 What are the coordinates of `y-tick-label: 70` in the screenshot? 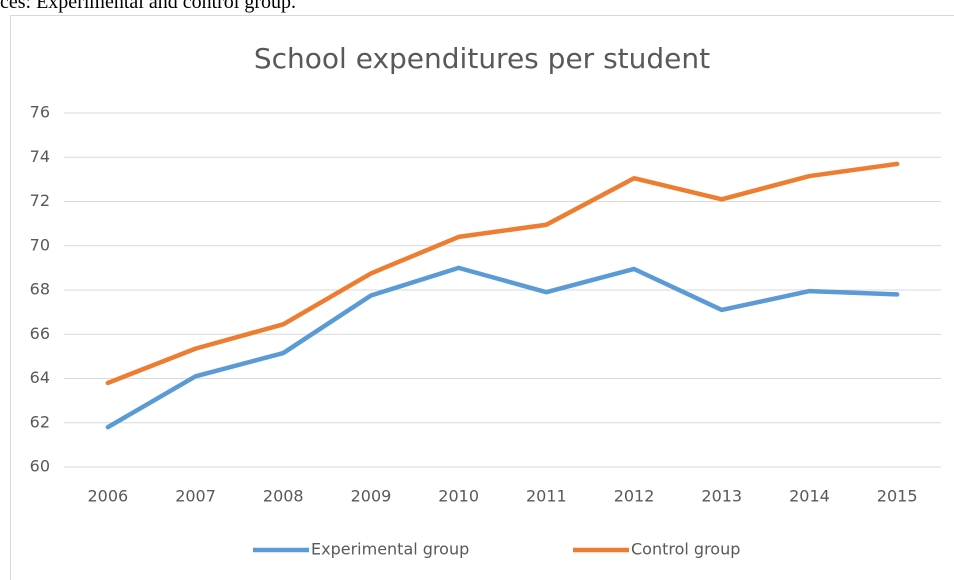 It's located at (40, 244).